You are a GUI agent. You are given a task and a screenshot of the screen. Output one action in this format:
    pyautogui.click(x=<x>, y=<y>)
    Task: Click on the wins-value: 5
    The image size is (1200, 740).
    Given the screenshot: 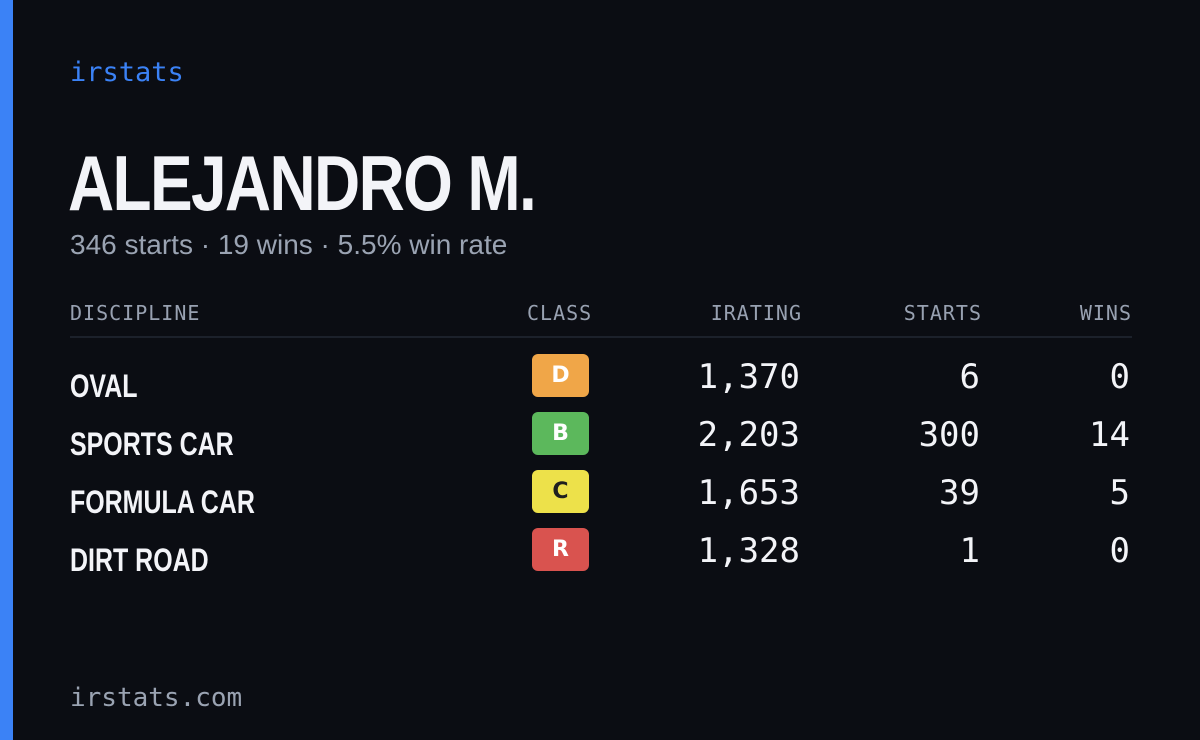 What is the action you would take?
    pyautogui.click(x=1119, y=493)
    